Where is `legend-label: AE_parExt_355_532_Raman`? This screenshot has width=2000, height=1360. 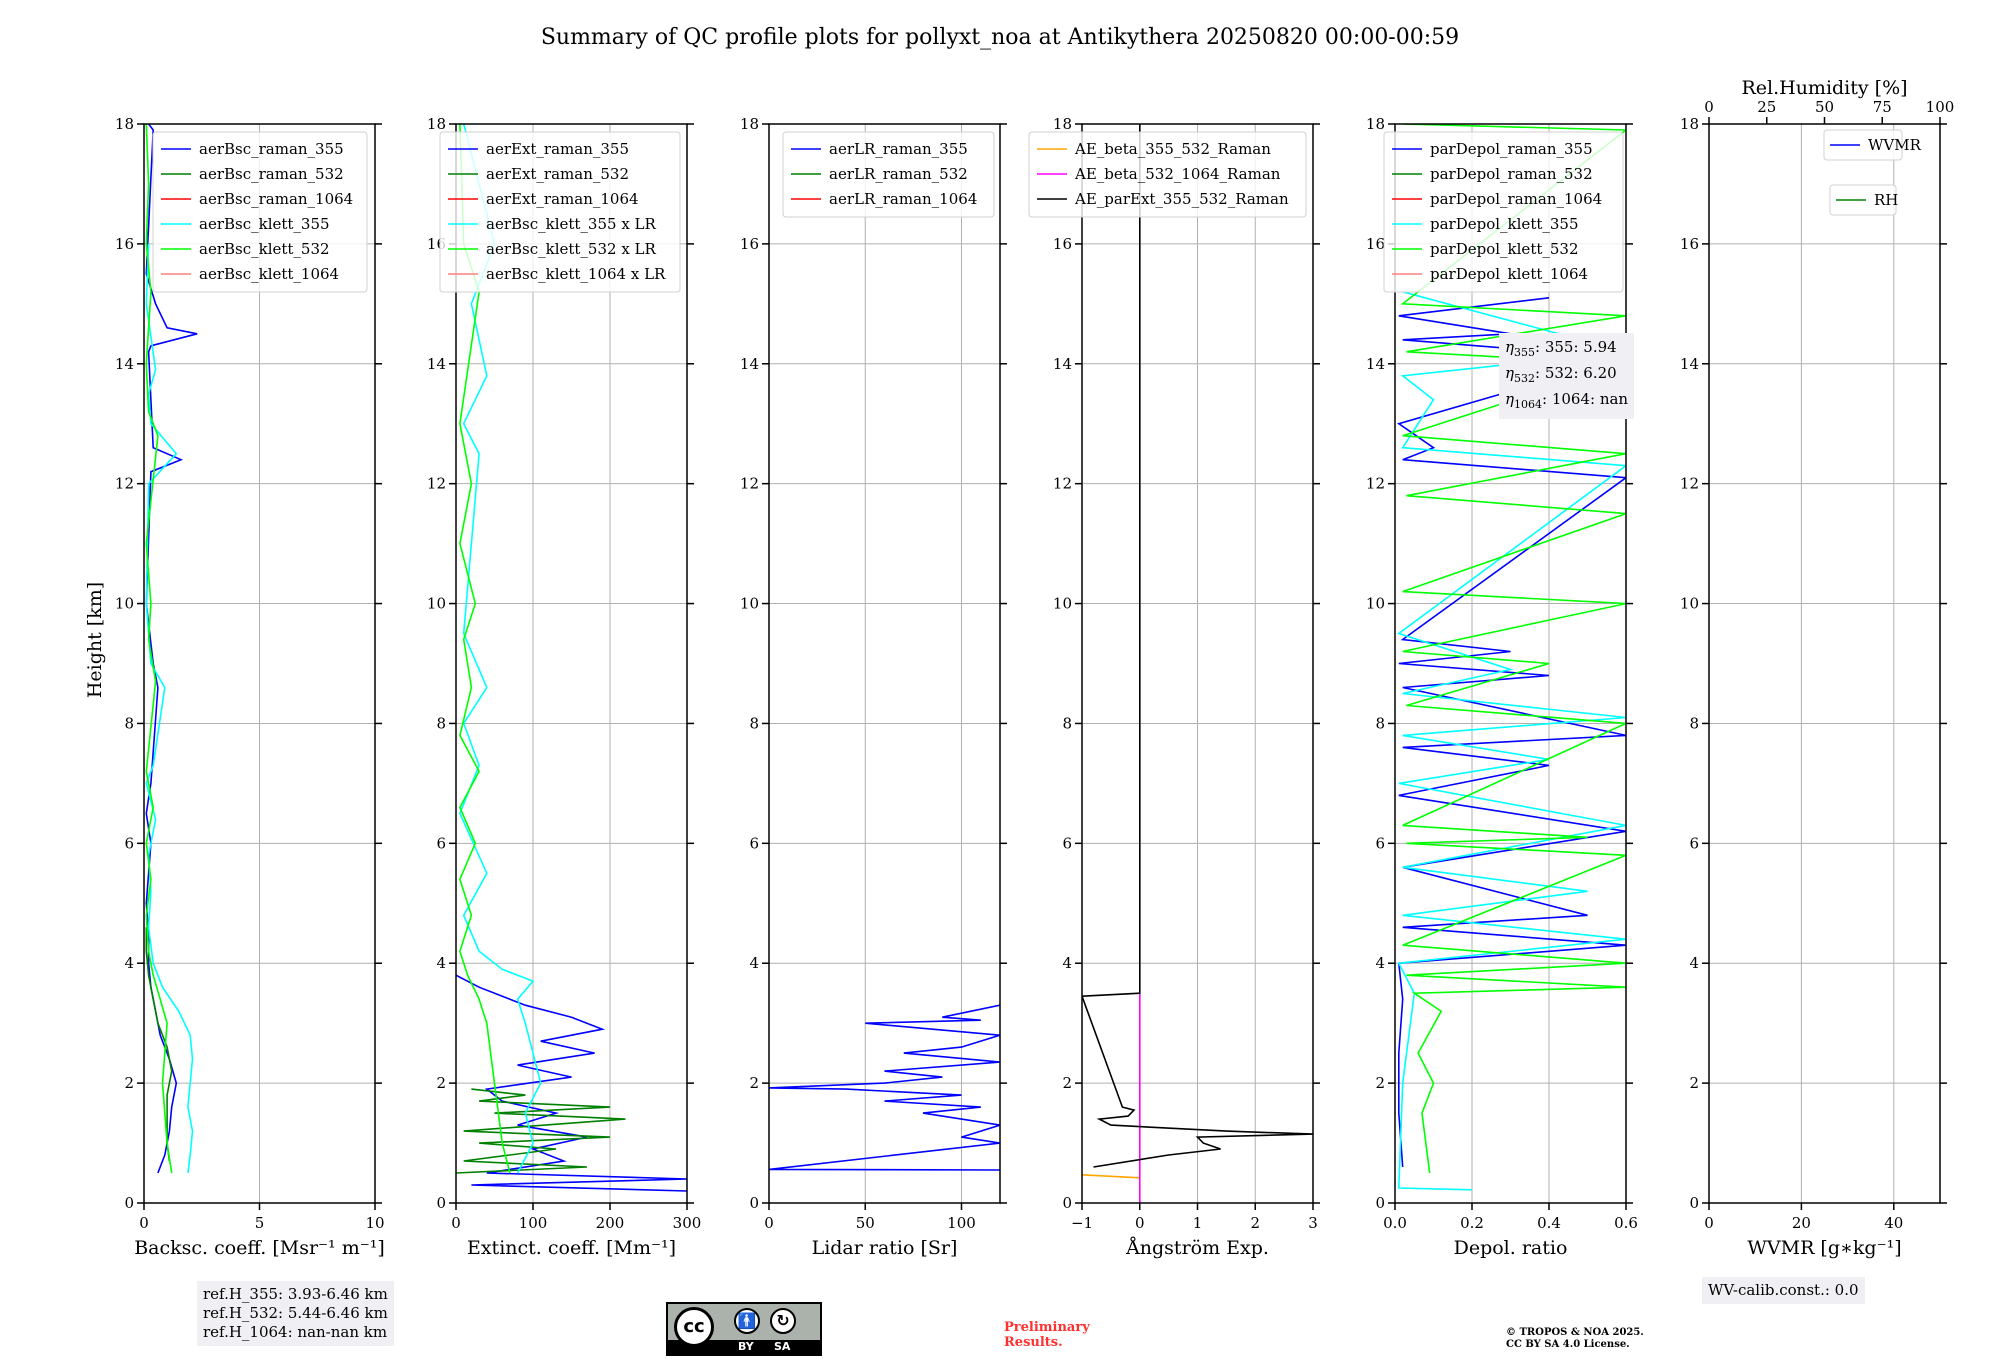 legend-label: AE_parExt_355_532_Raman is located at coordinates (1181, 199).